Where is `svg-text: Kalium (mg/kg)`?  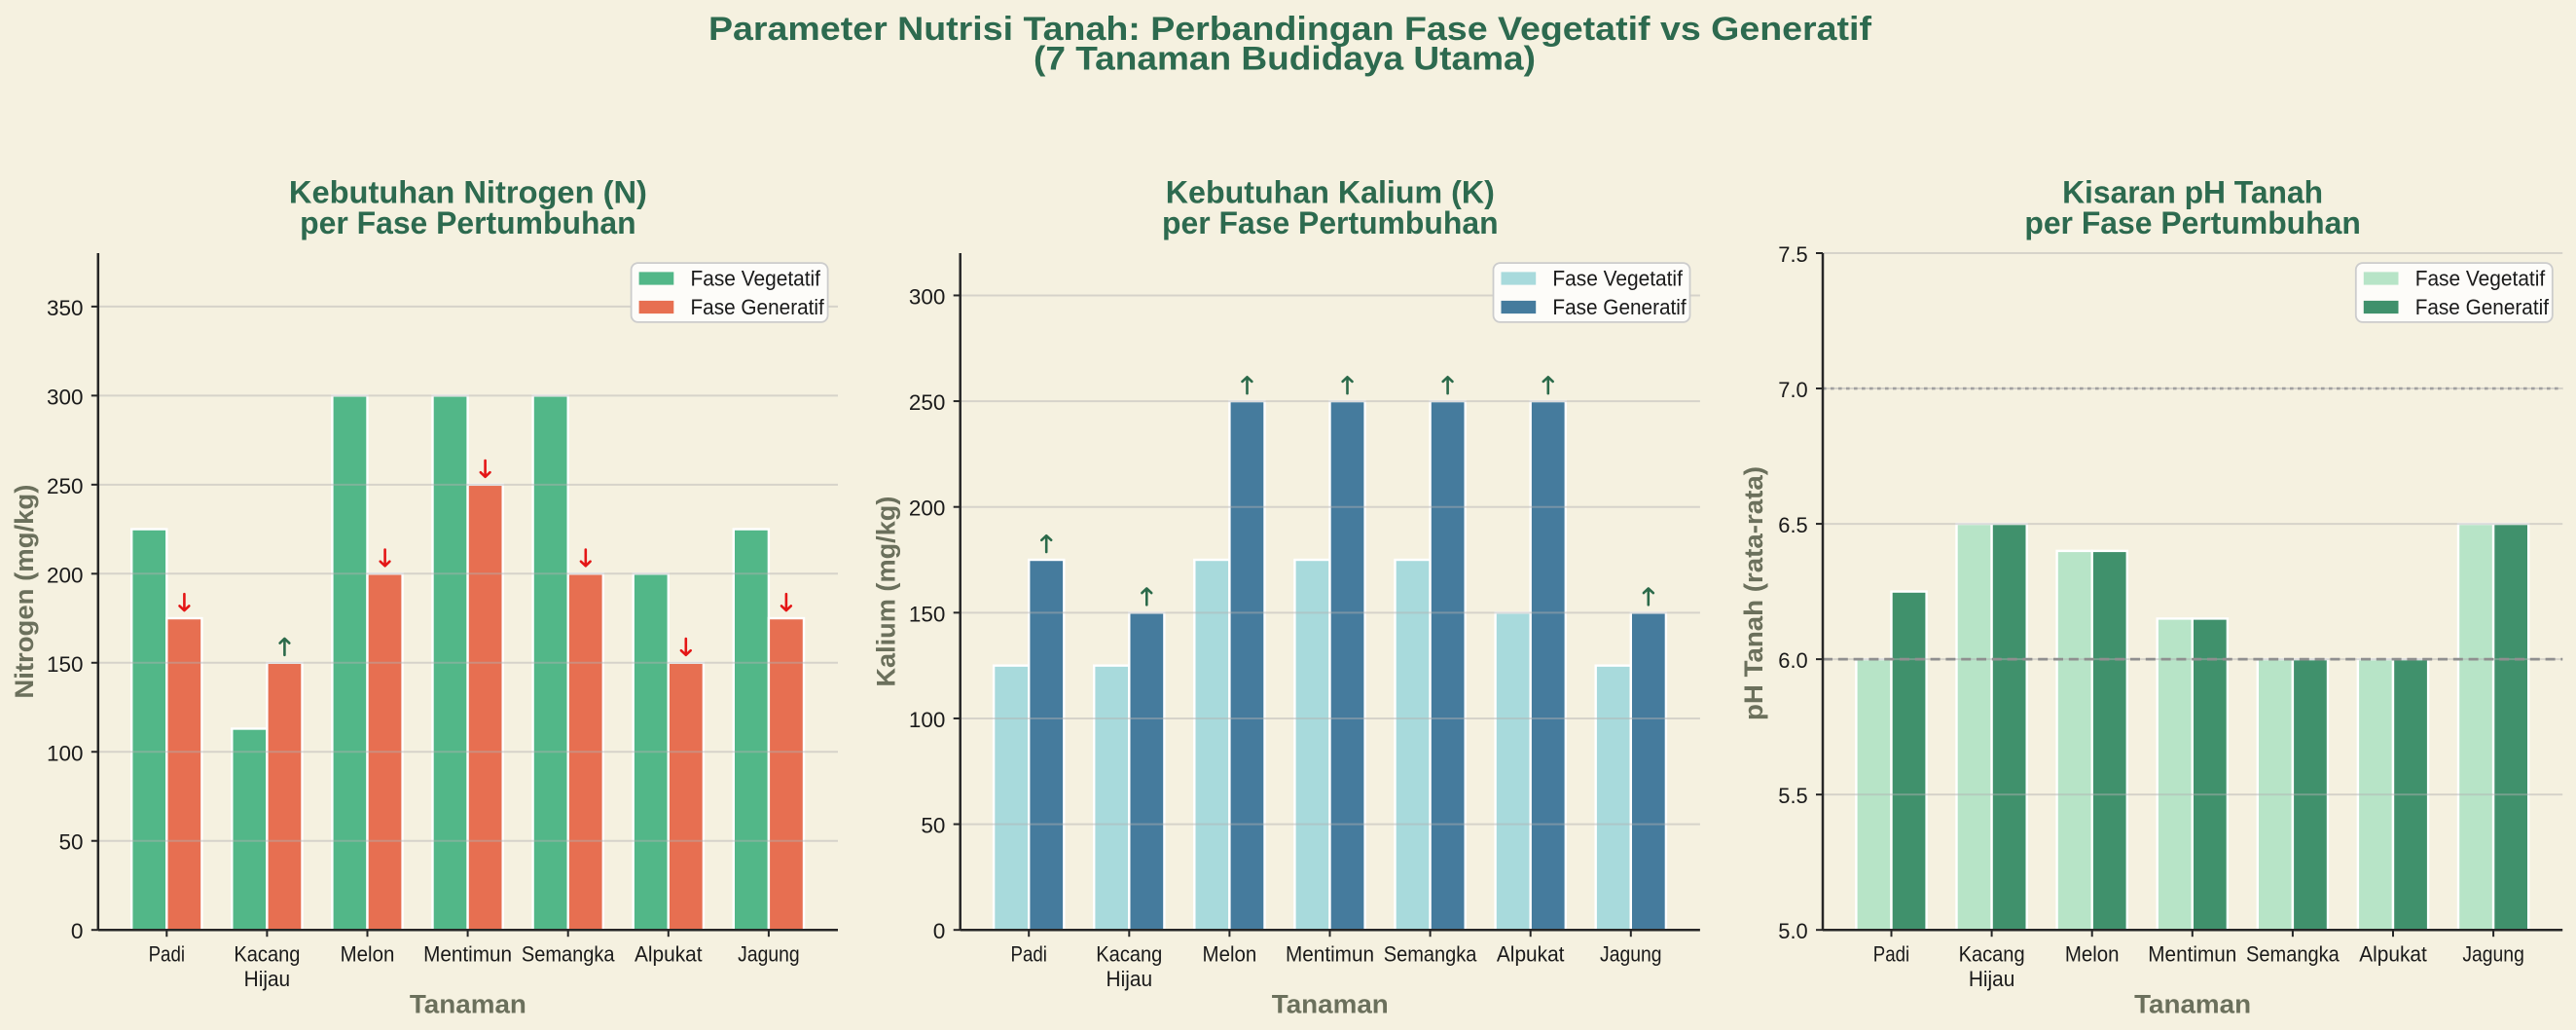
svg-text: Kalium (mg/kg) is located at coordinates (886, 592).